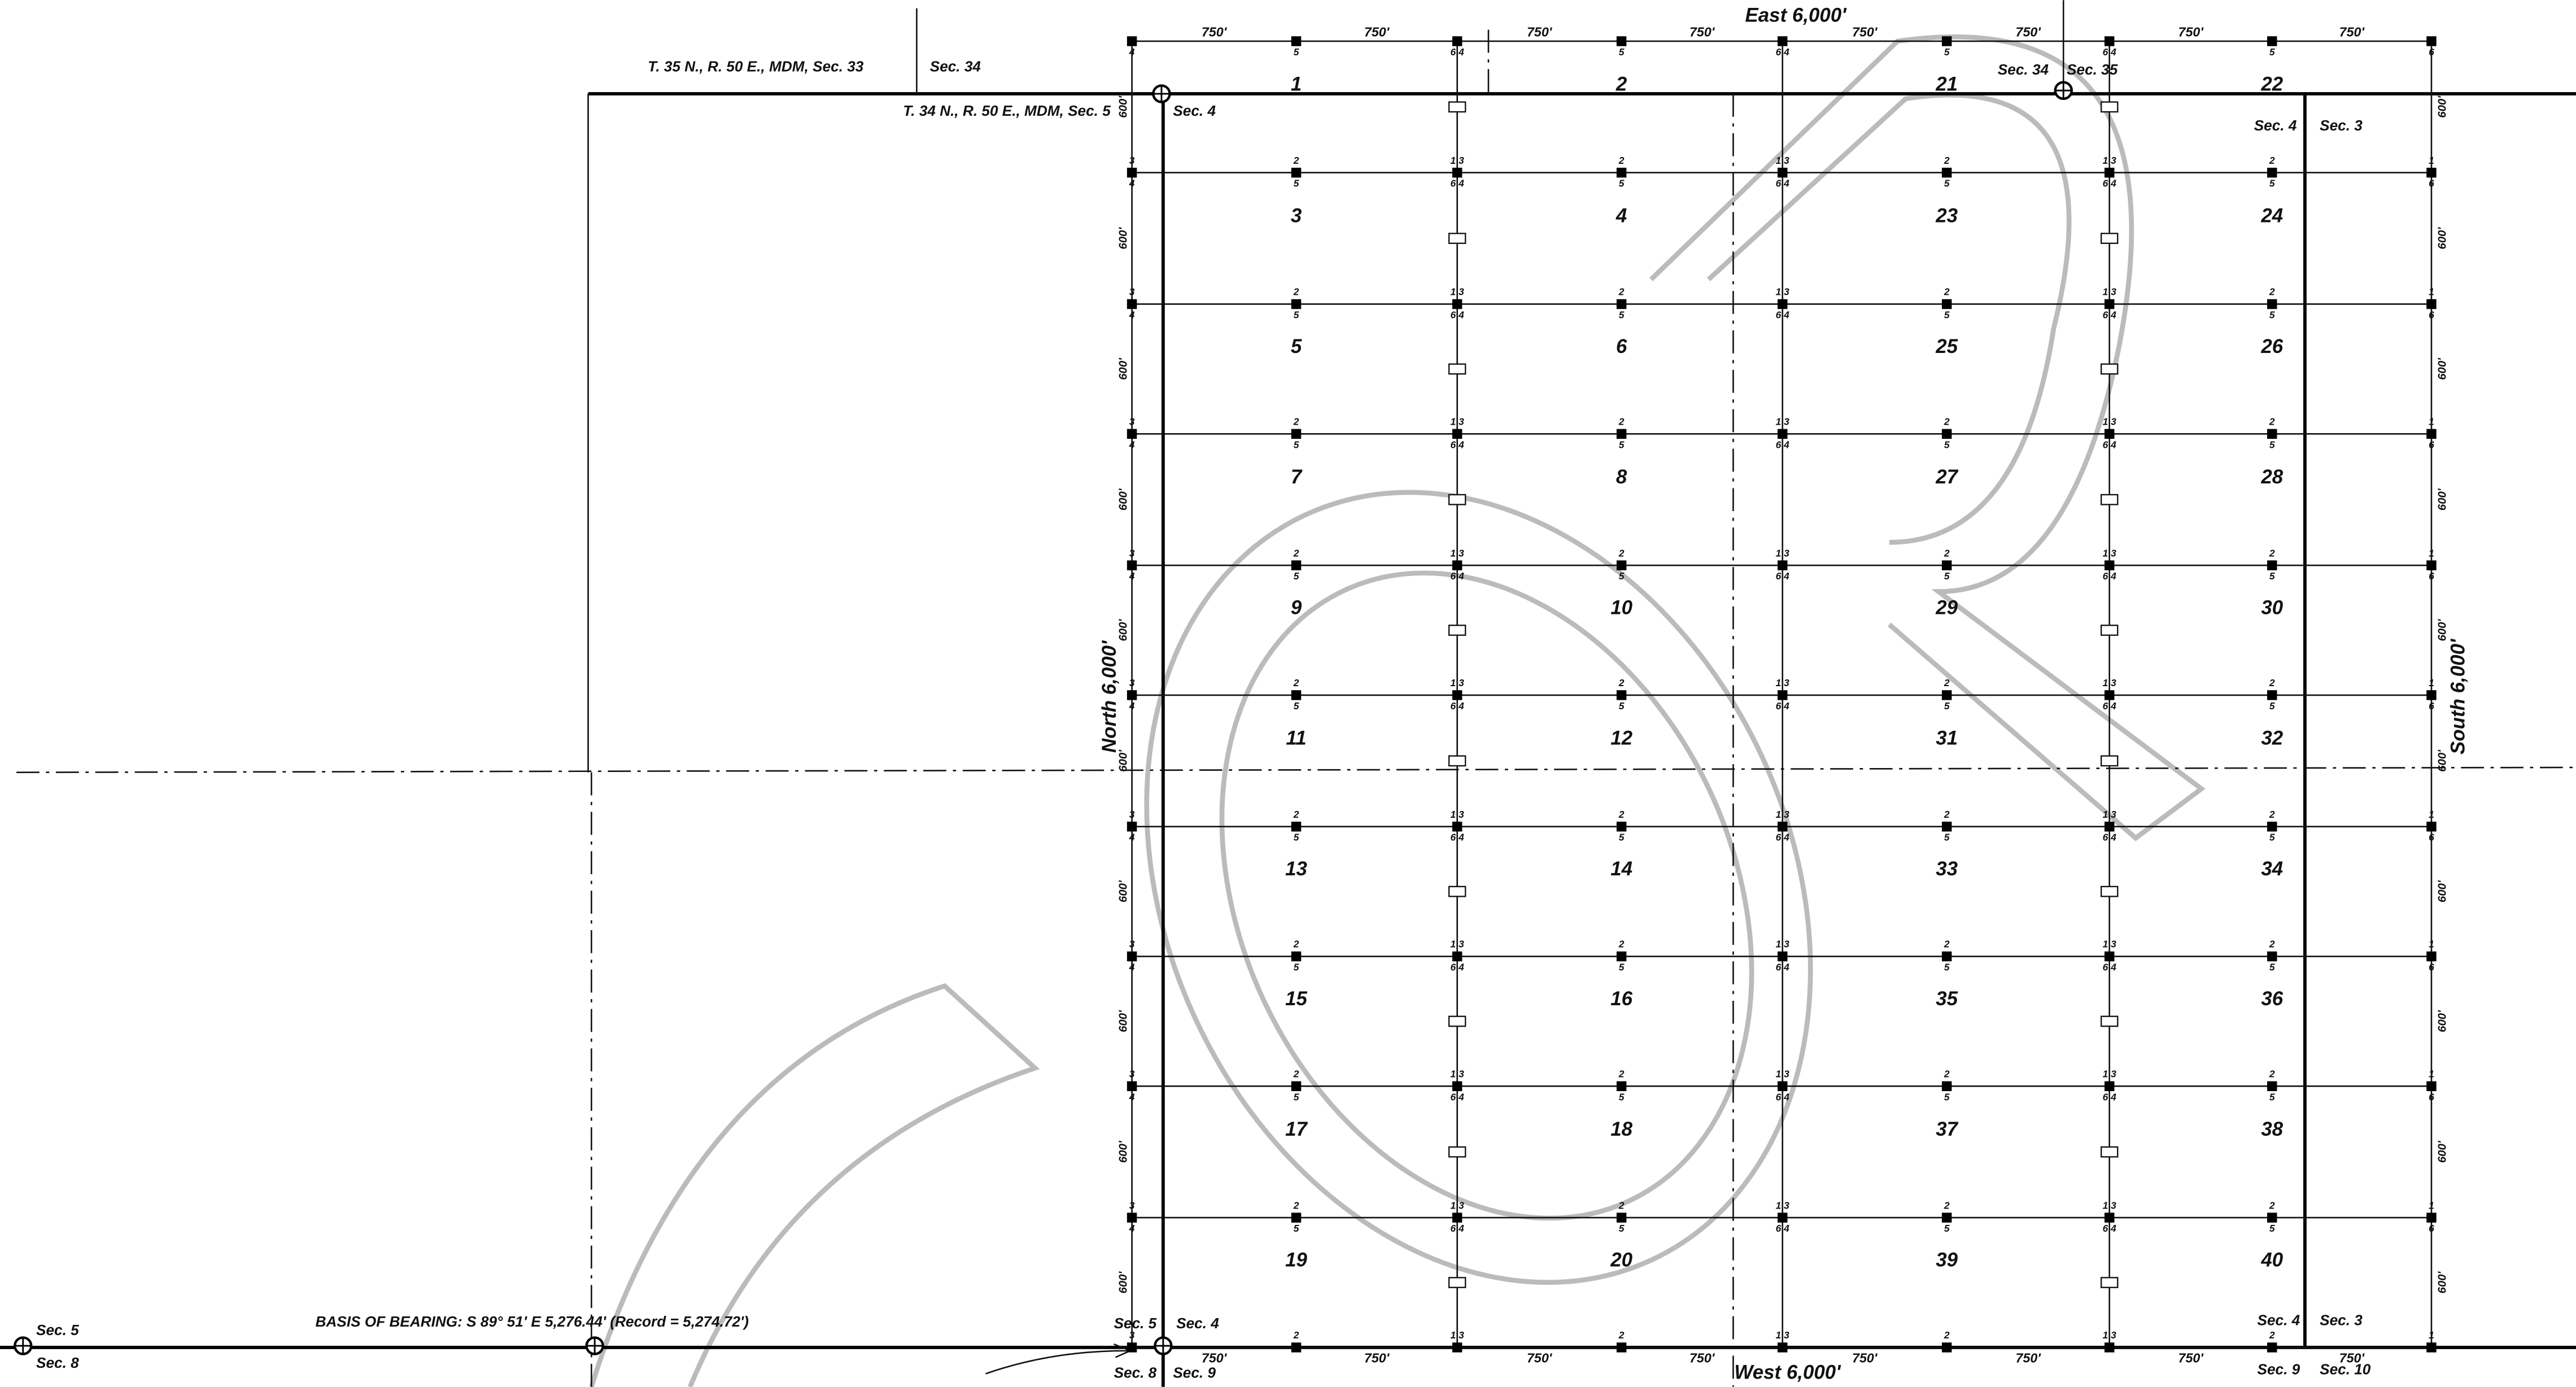 Image resolution: width=2576 pixels, height=1387 pixels. Describe the element at coordinates (1007, 110) in the screenshot. I see `section-label: T. 34 N., R. 50 E., MDM, Sec. 5` at that location.